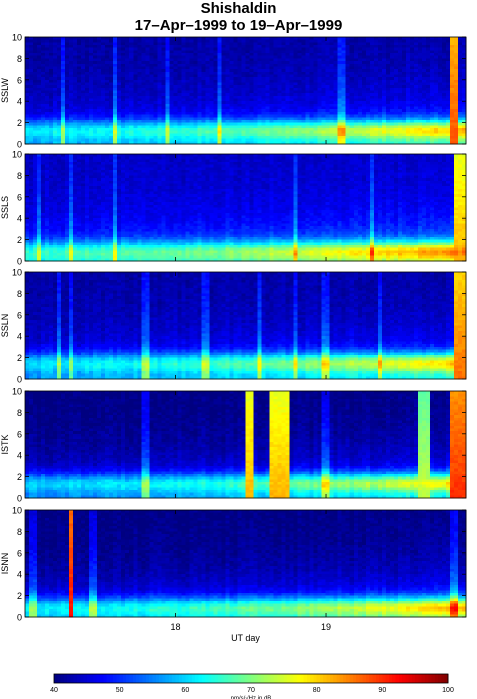  What do you see at coordinates (19, 123) in the screenshot?
I see `y-tick-label: 2` at bounding box center [19, 123].